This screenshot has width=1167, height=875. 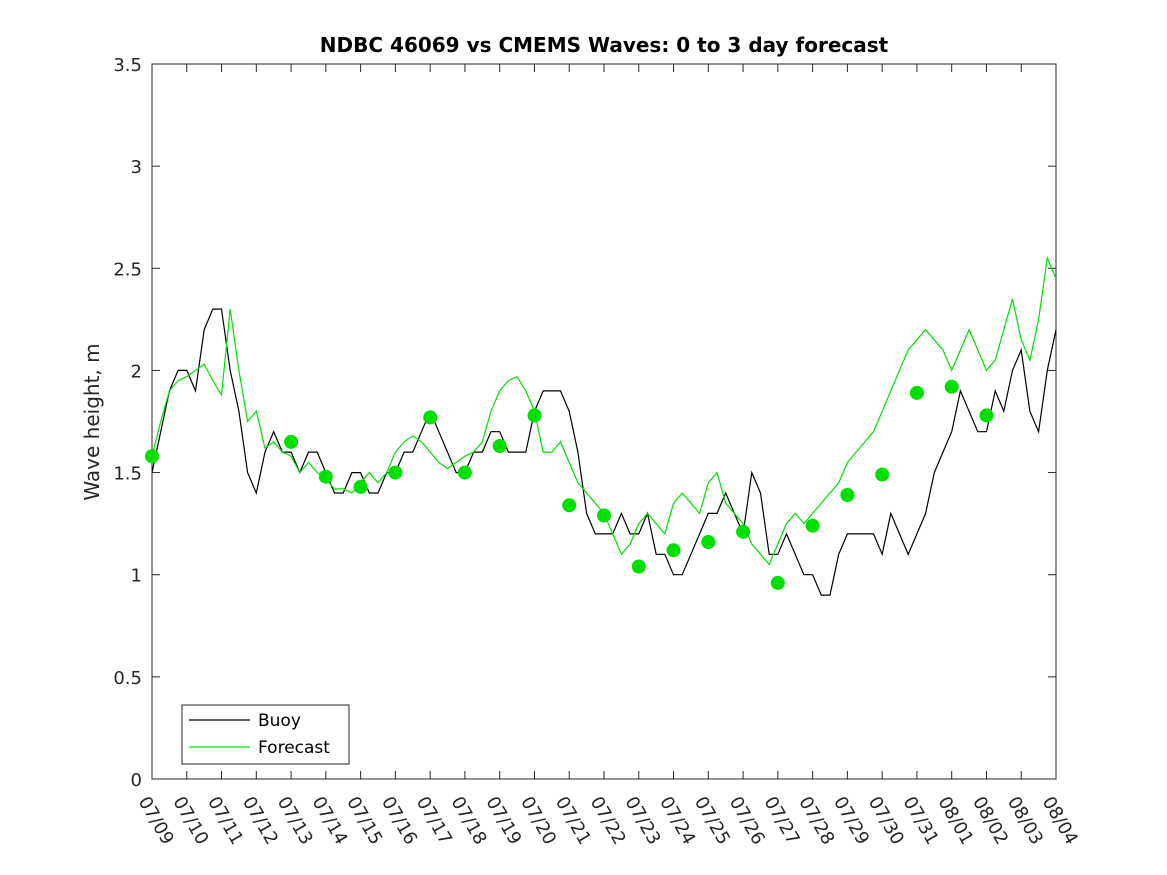 What do you see at coordinates (127, 65) in the screenshot?
I see `y-tick-label: 3.5` at bounding box center [127, 65].